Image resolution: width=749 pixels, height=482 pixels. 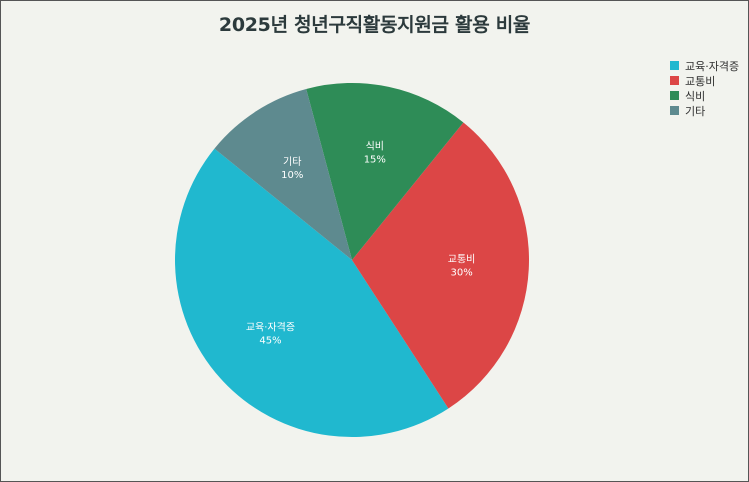 I want to click on chart-title: 2025년 청년구직활동지원금 활용 비율, so click(x=374, y=25).